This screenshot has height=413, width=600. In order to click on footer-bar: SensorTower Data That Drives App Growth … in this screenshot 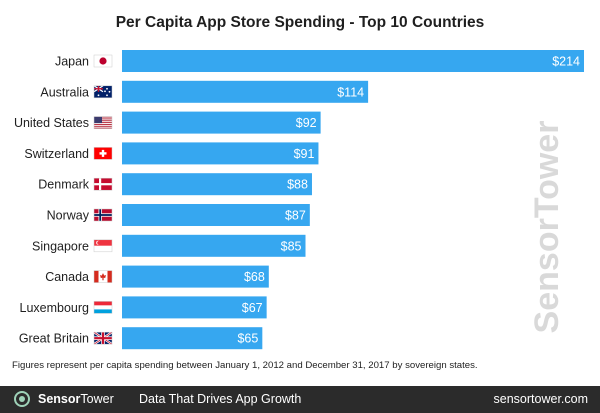, I will do `click(300, 399)`.